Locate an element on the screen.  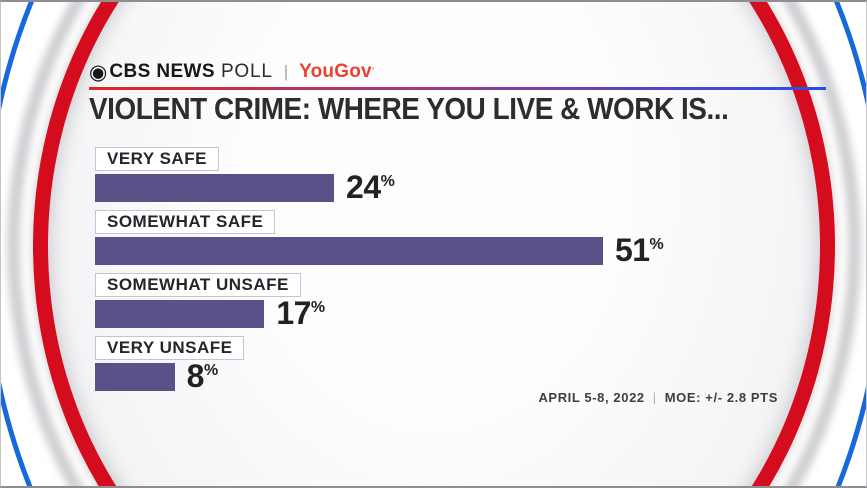
category-label-box: VERY UNSAFE is located at coordinates (170, 347).